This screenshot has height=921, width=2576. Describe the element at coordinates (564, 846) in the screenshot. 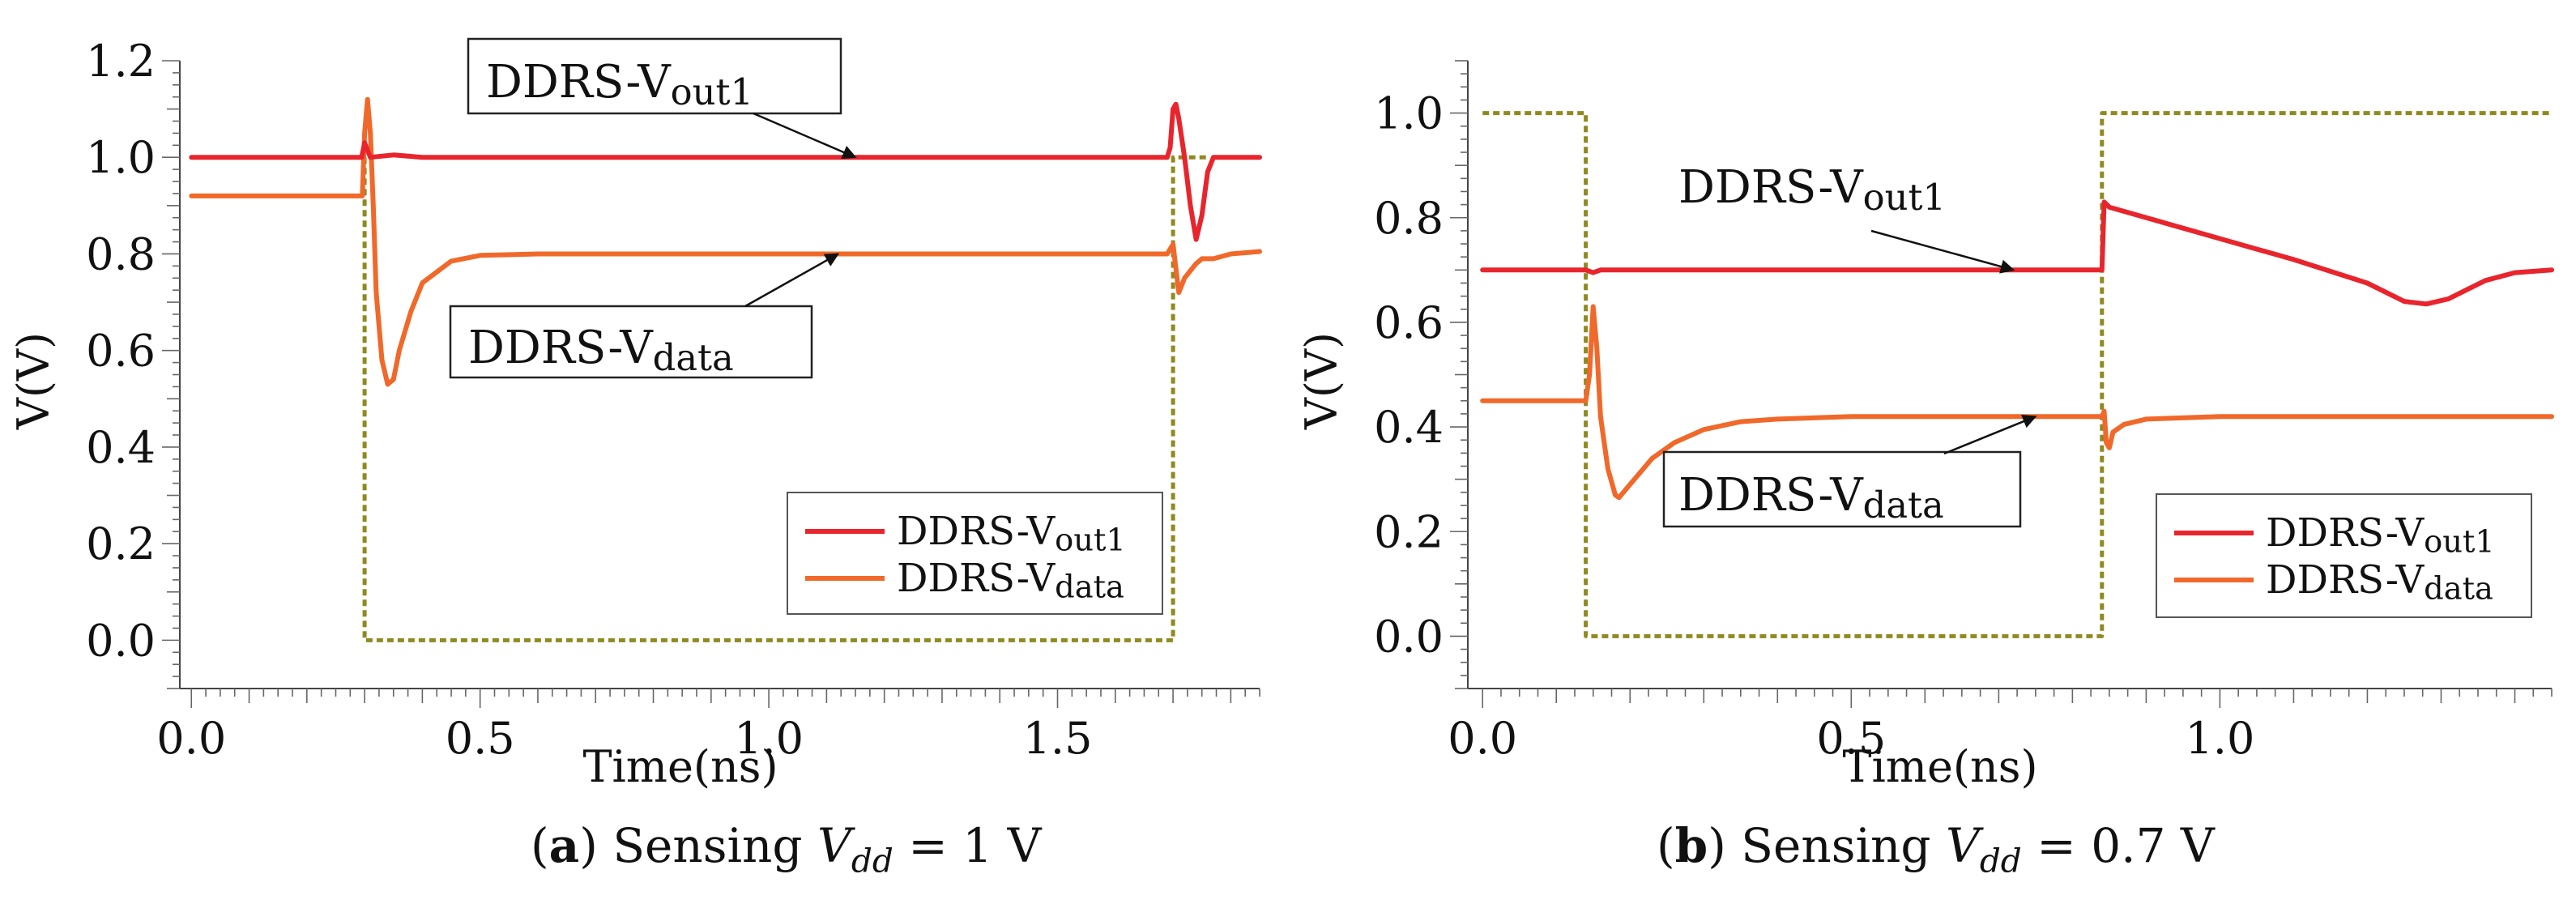

I see `caption-letter: a` at that location.